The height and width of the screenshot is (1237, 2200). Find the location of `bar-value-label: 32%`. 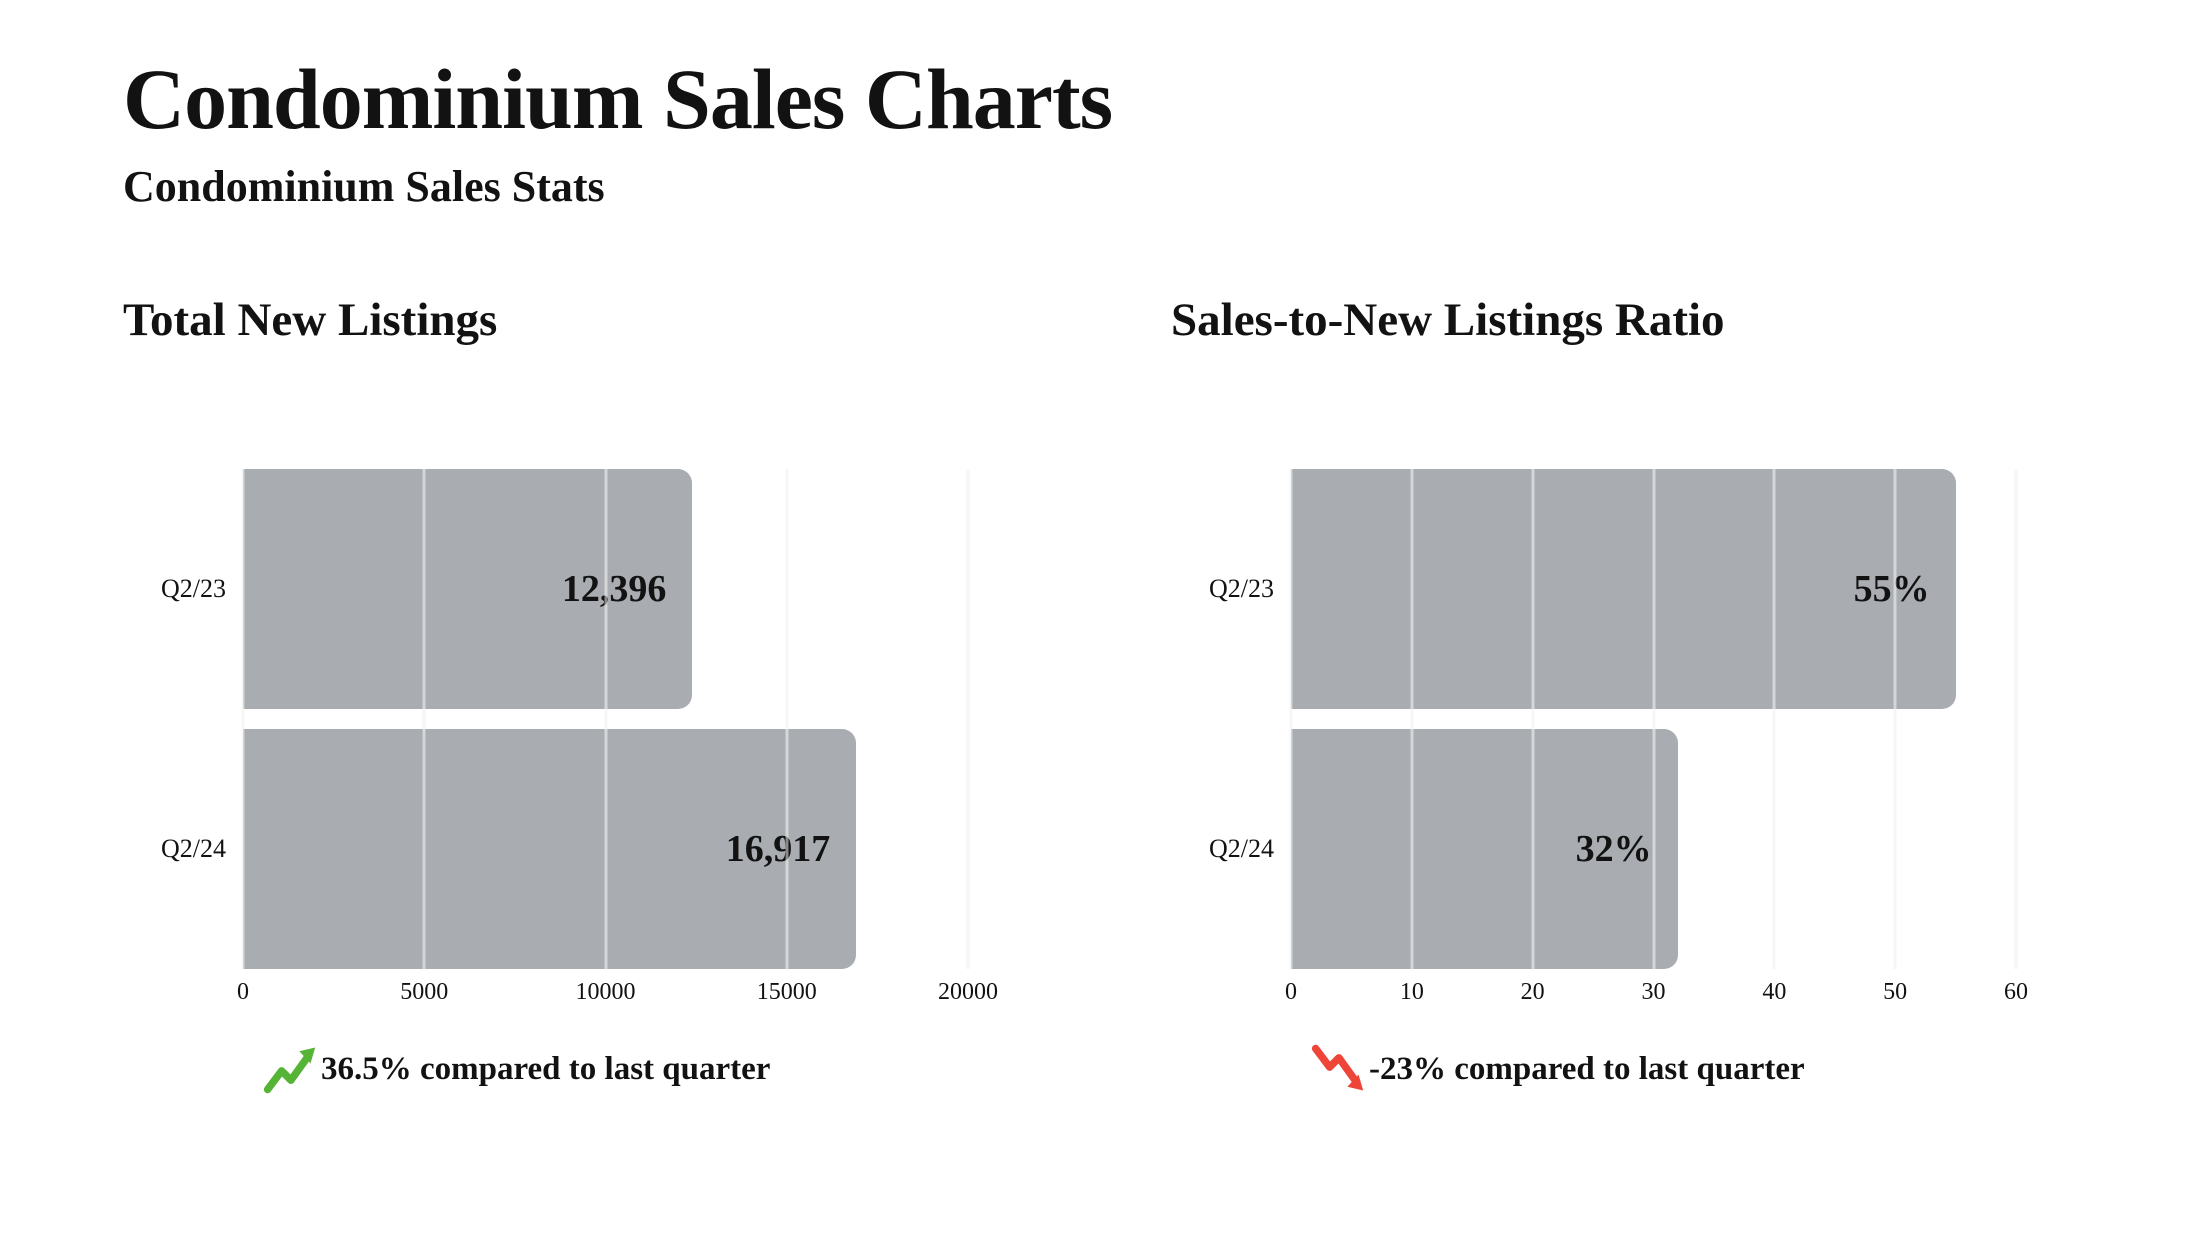

bar-value-label: 32% is located at coordinates (1613, 849).